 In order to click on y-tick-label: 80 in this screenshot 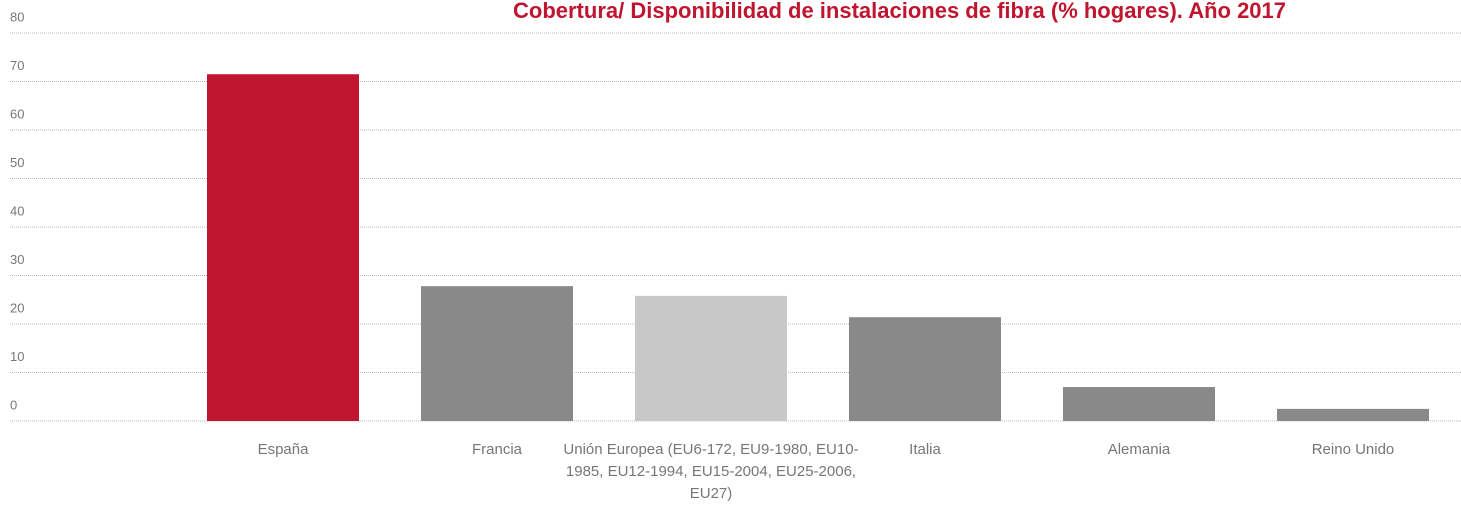, I will do `click(17, 16)`.